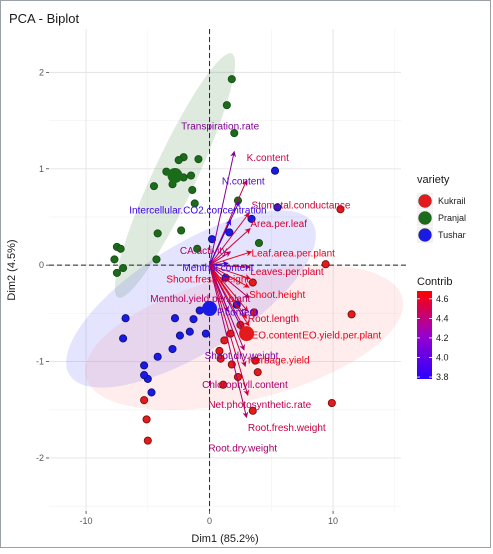 The height and width of the screenshot is (554, 493). What do you see at coordinates (245, 385) in the screenshot?
I see `variable-label: Chlorophyll.content` at bounding box center [245, 385].